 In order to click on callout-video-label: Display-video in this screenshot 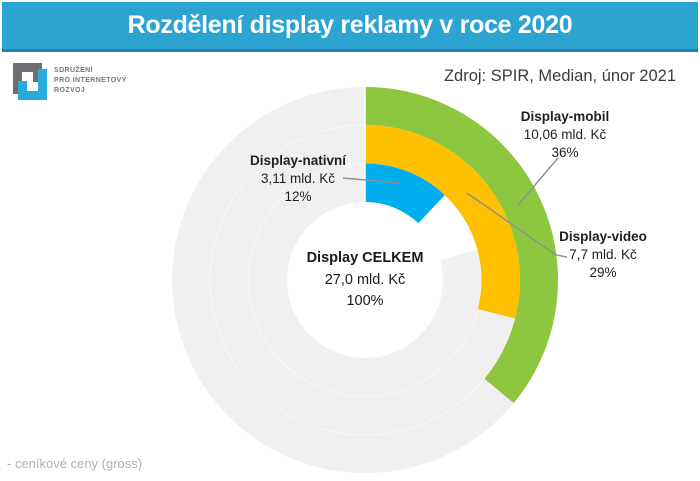, I will do `click(603, 236)`.